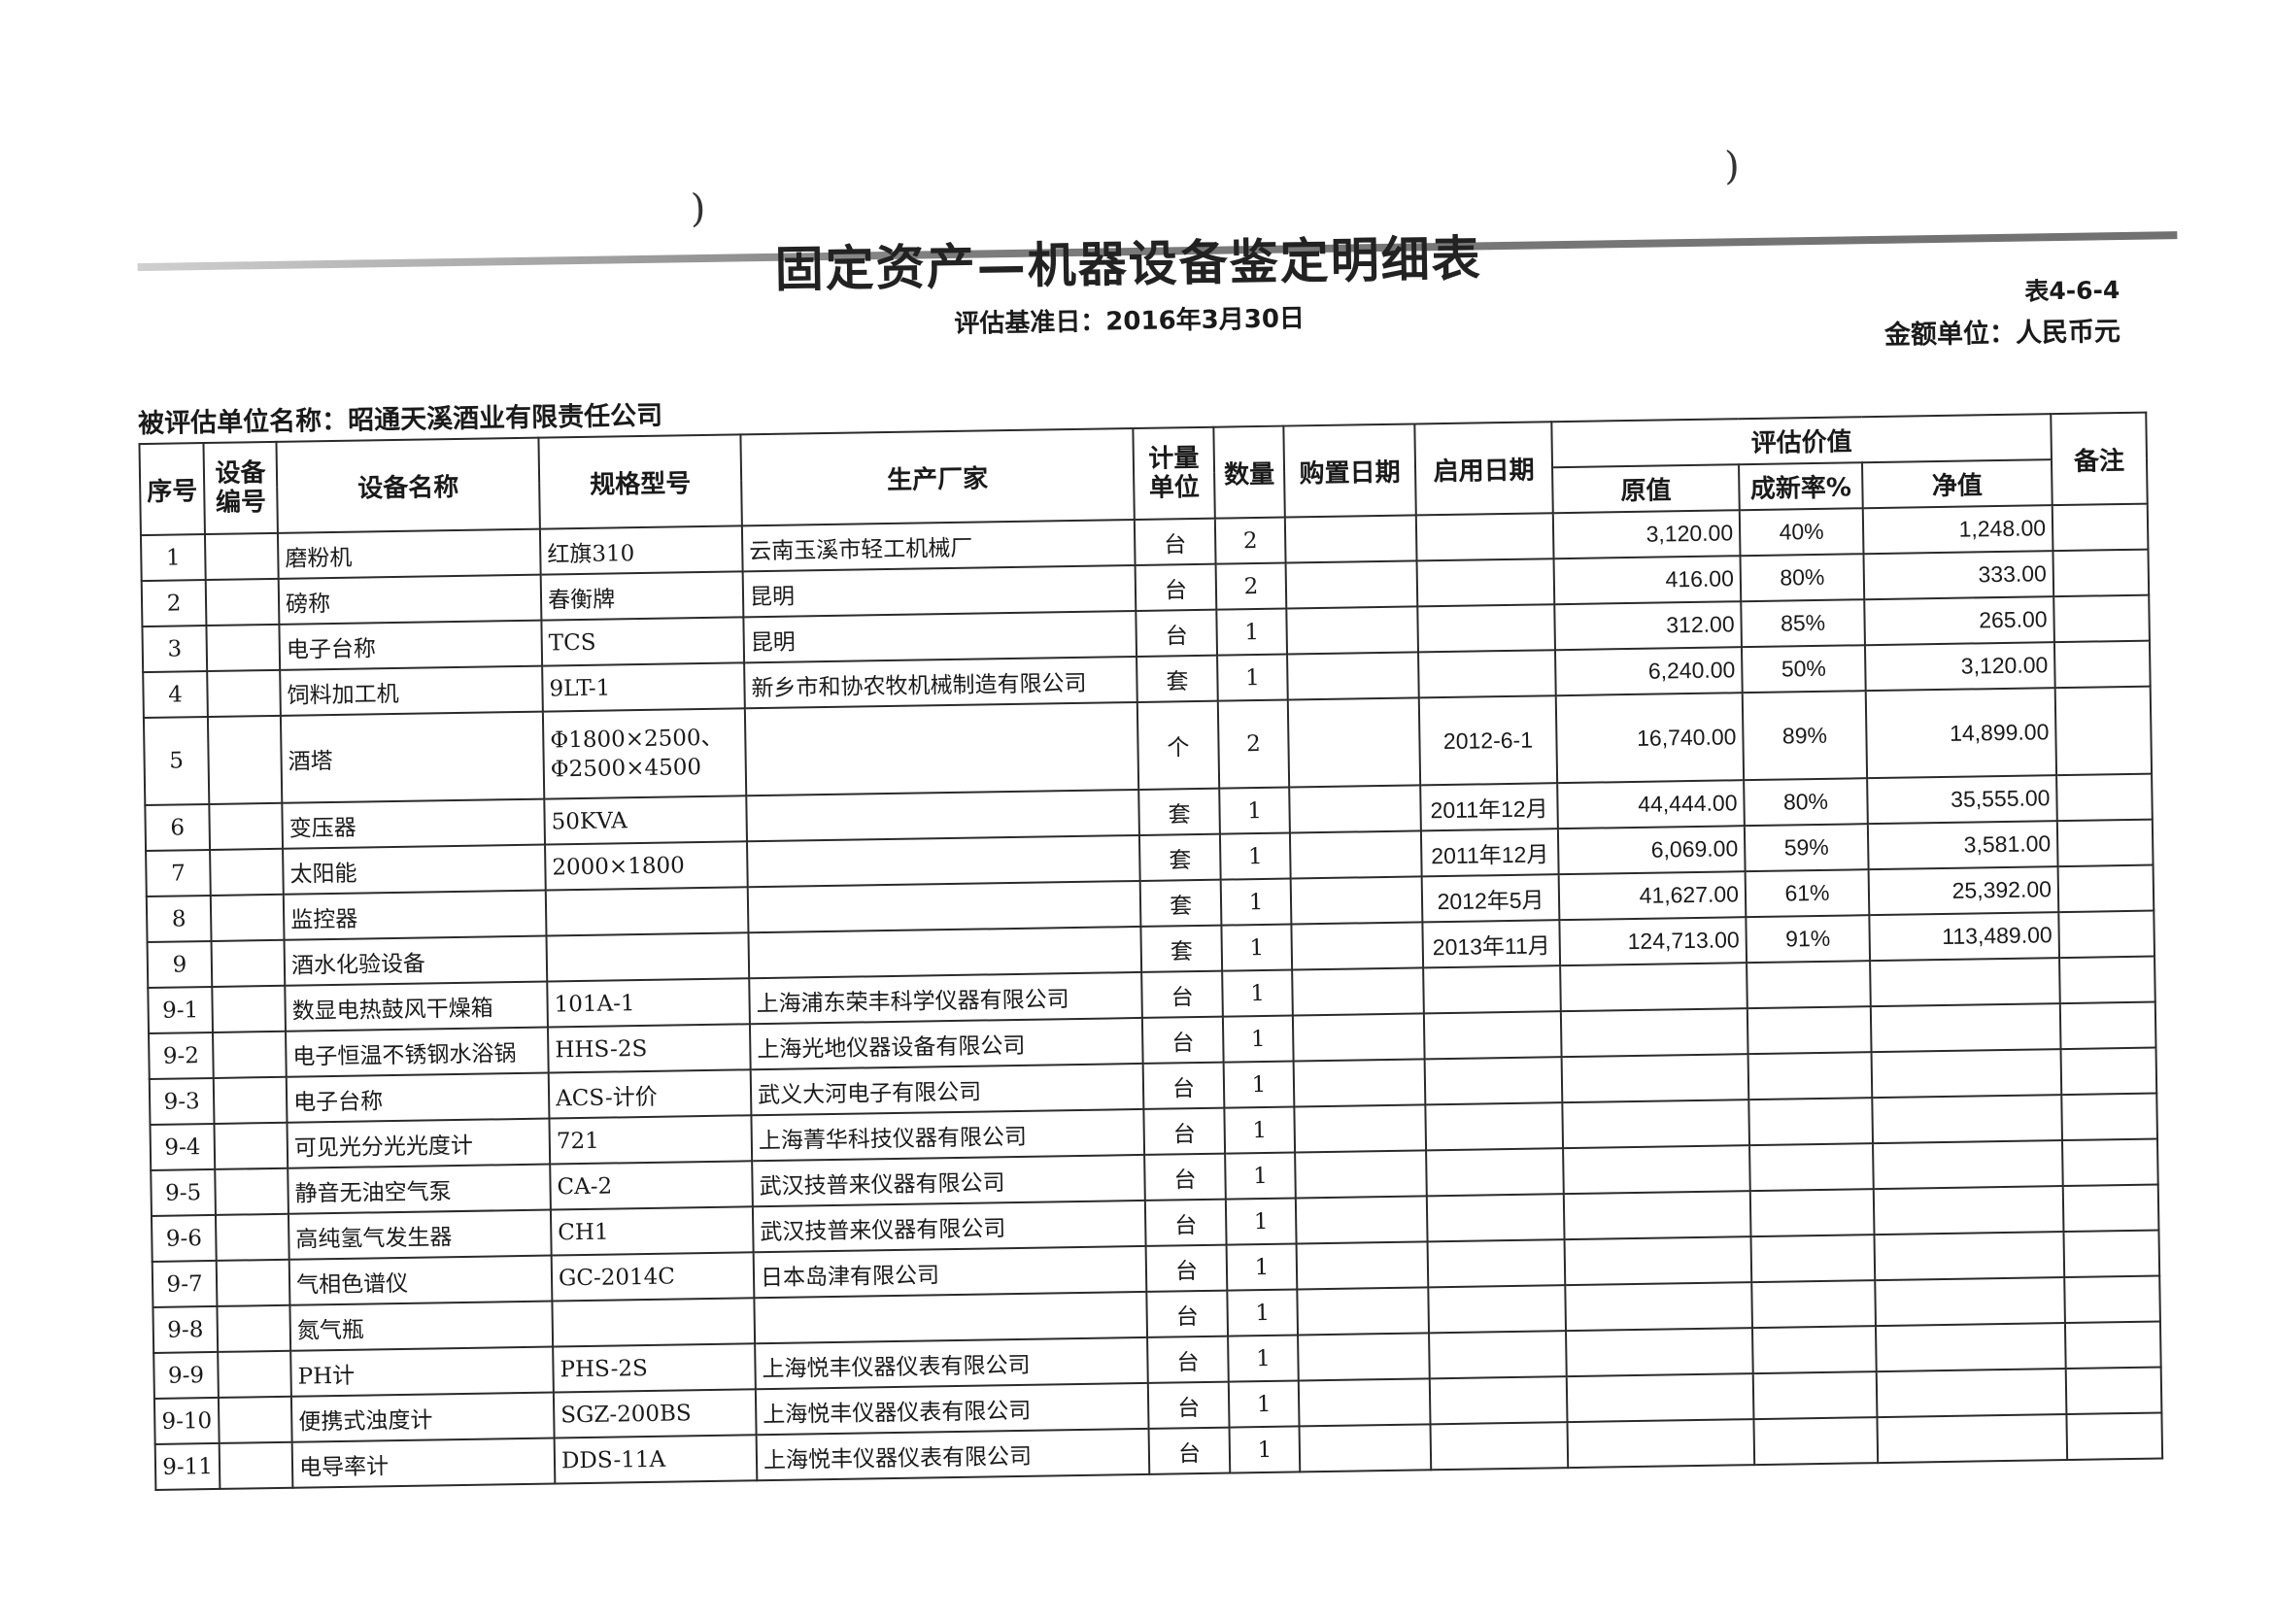 This screenshot has height=1624, width=2273. Describe the element at coordinates (1959, 621) in the screenshot. I see `cell-net-value: 265.00` at that location.